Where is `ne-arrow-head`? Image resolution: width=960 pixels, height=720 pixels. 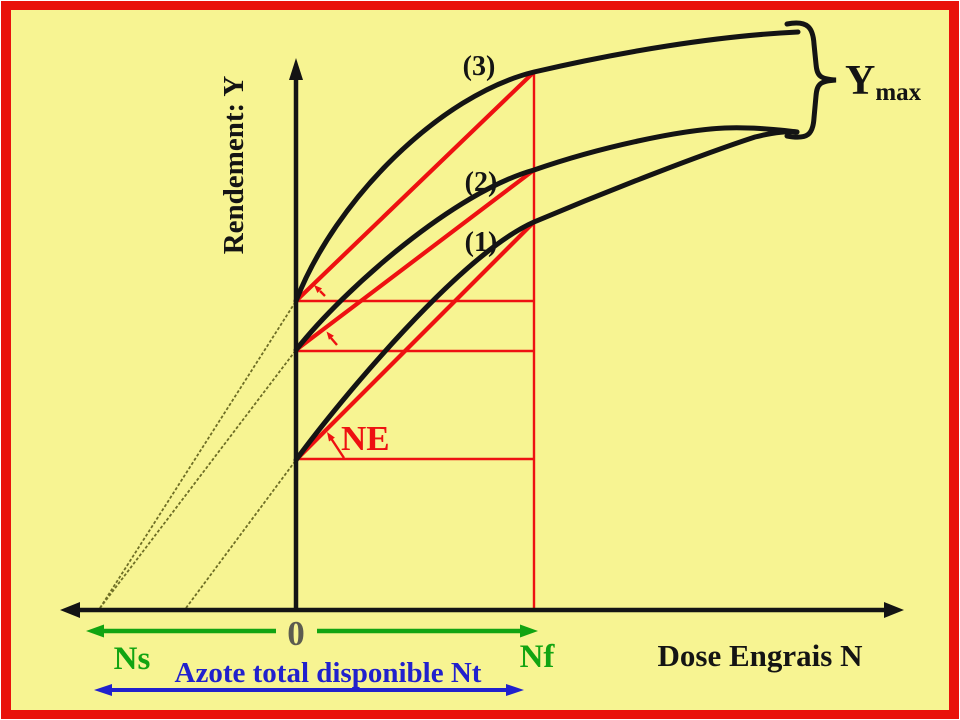
ne-arrow-head is located at coordinates (331, 437).